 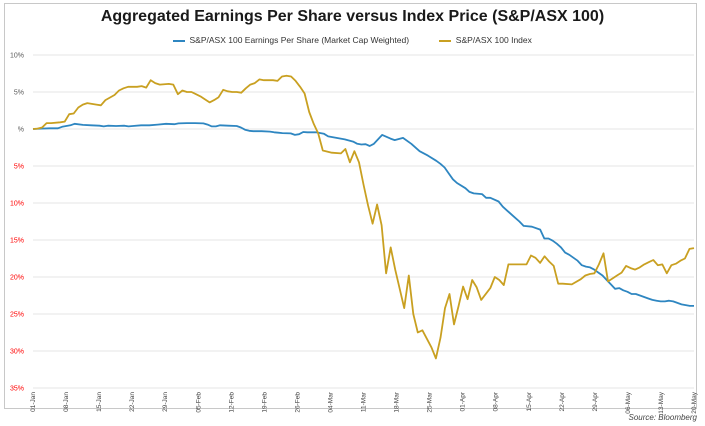 I want to click on x-tick-label: 01-Apr, so click(x=463, y=401).